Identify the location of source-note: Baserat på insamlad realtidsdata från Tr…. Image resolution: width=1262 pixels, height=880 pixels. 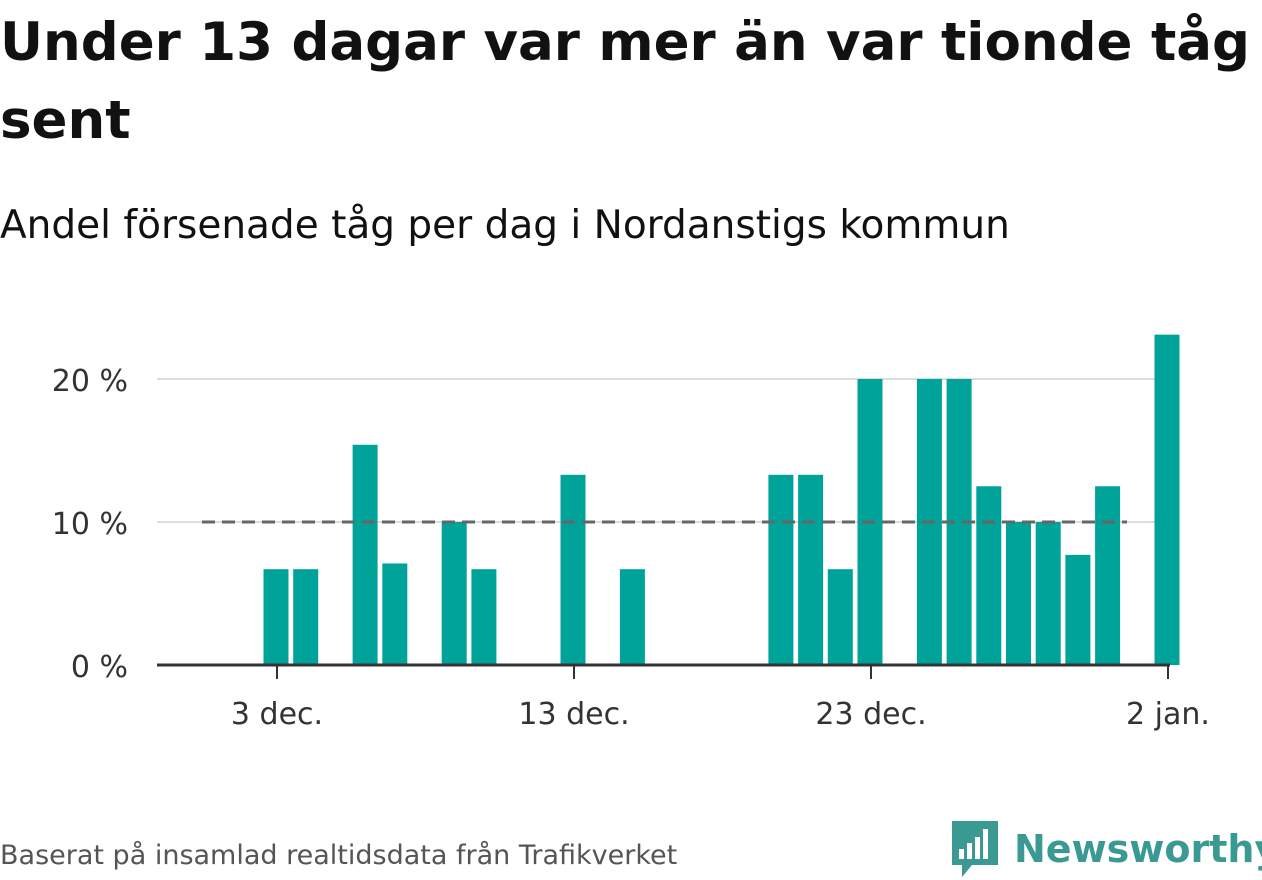
(339, 855).